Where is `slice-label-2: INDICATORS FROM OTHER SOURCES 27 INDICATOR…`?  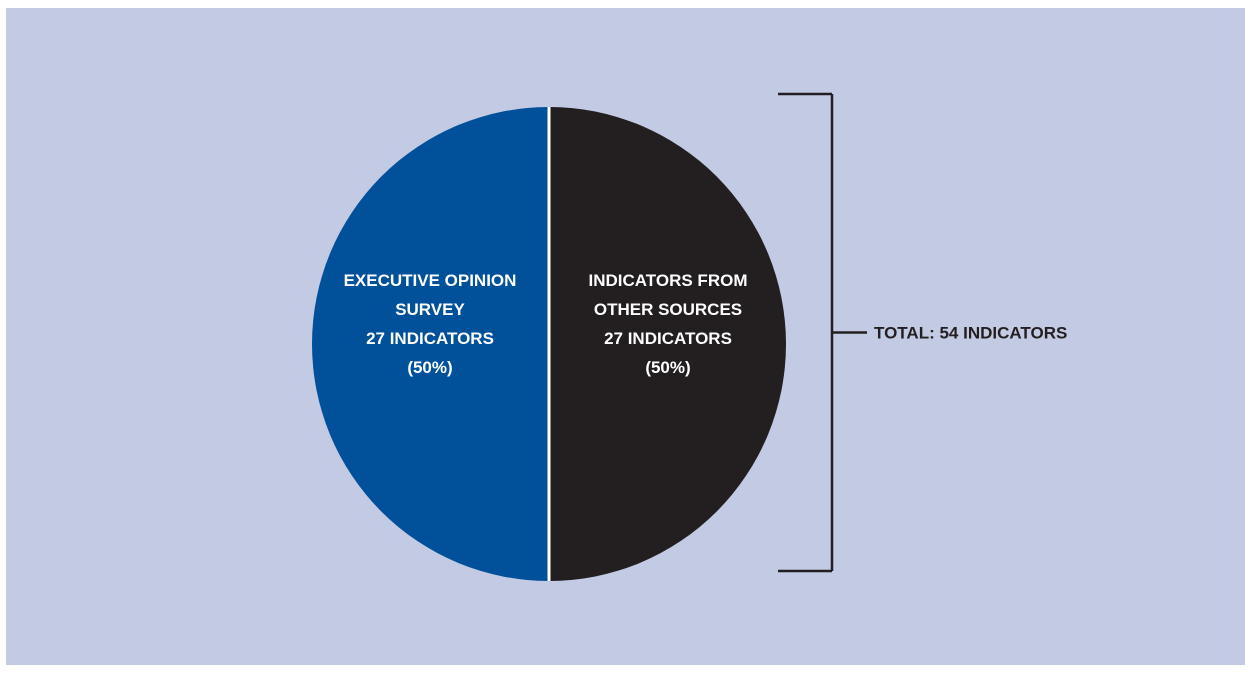 slice-label-2: INDICATORS FROM OTHER SOURCES 27 INDICATOR… is located at coordinates (668, 324).